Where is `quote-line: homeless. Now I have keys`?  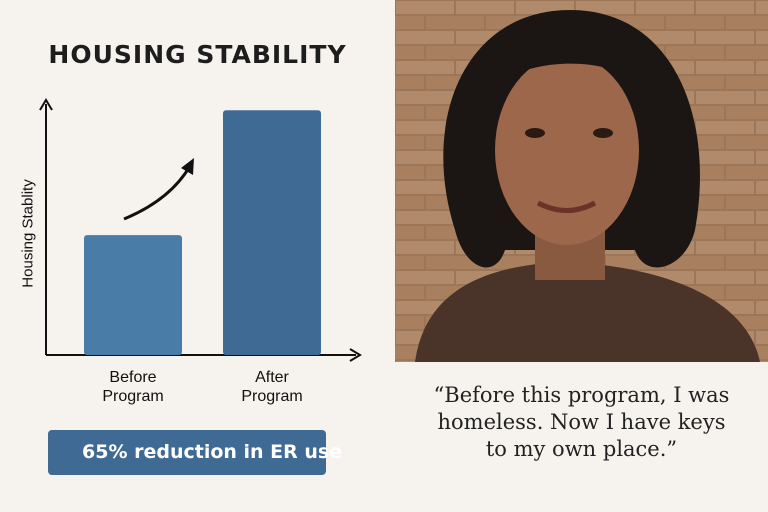 quote-line: homeless. Now I have keys is located at coordinates (581, 422).